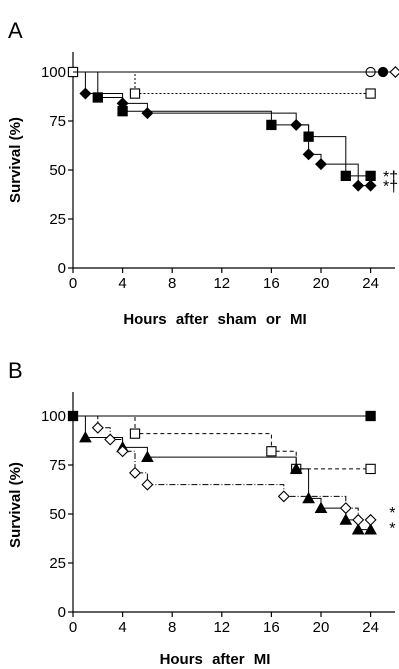  I want to click on series-open-diamond-dashdot, so click(225, 470).